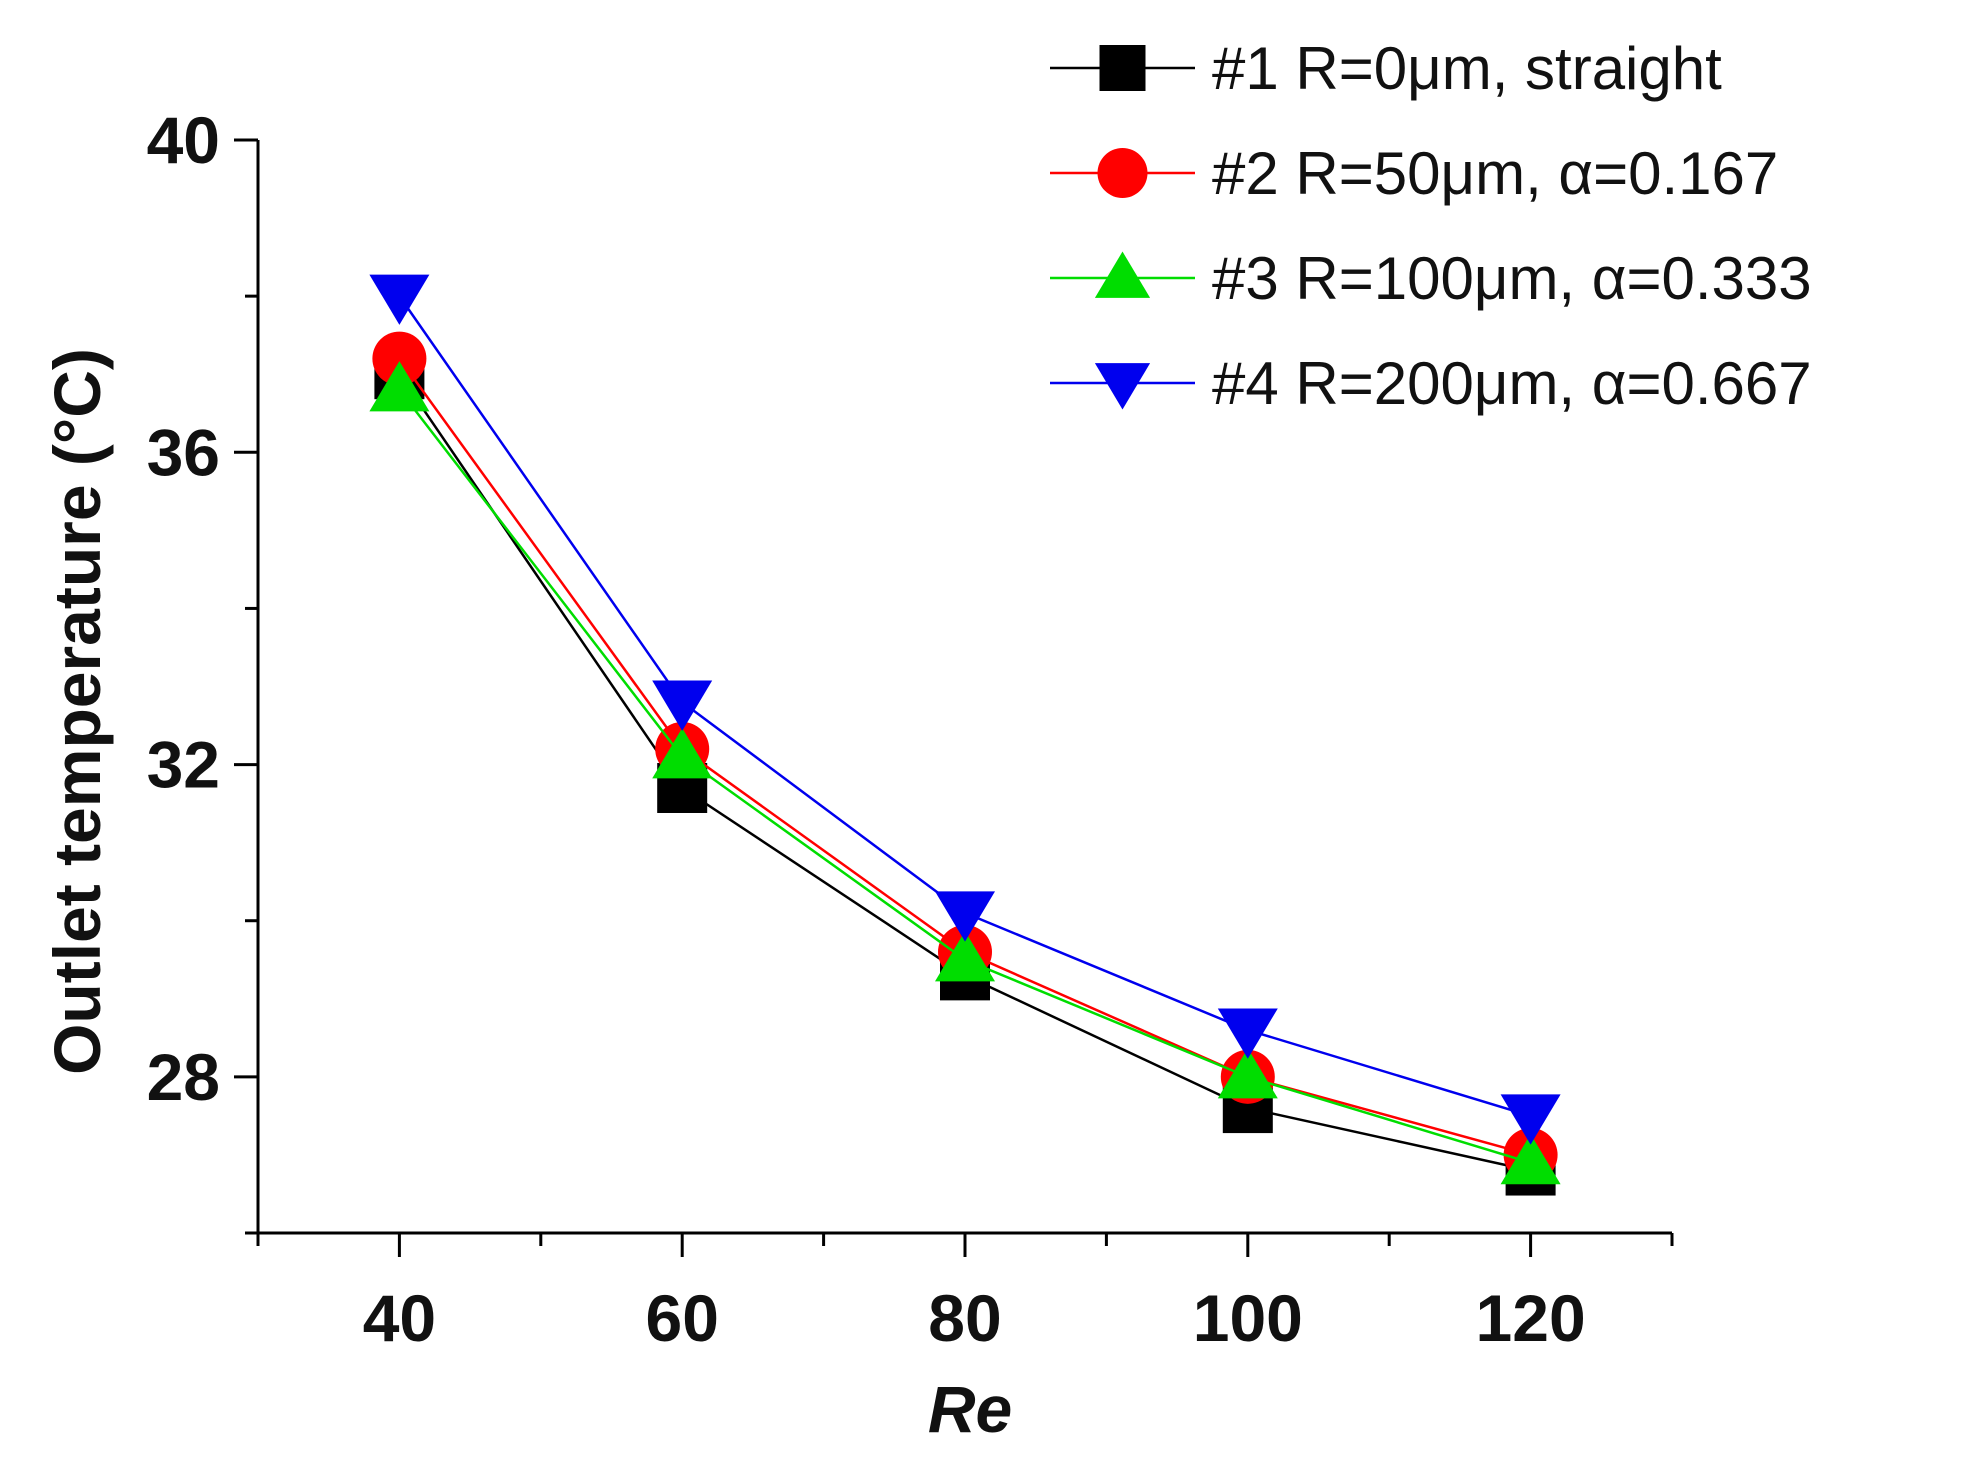 The height and width of the screenshot is (1460, 1971). What do you see at coordinates (183, 765) in the screenshot?
I see `y-tick-label: 32` at bounding box center [183, 765].